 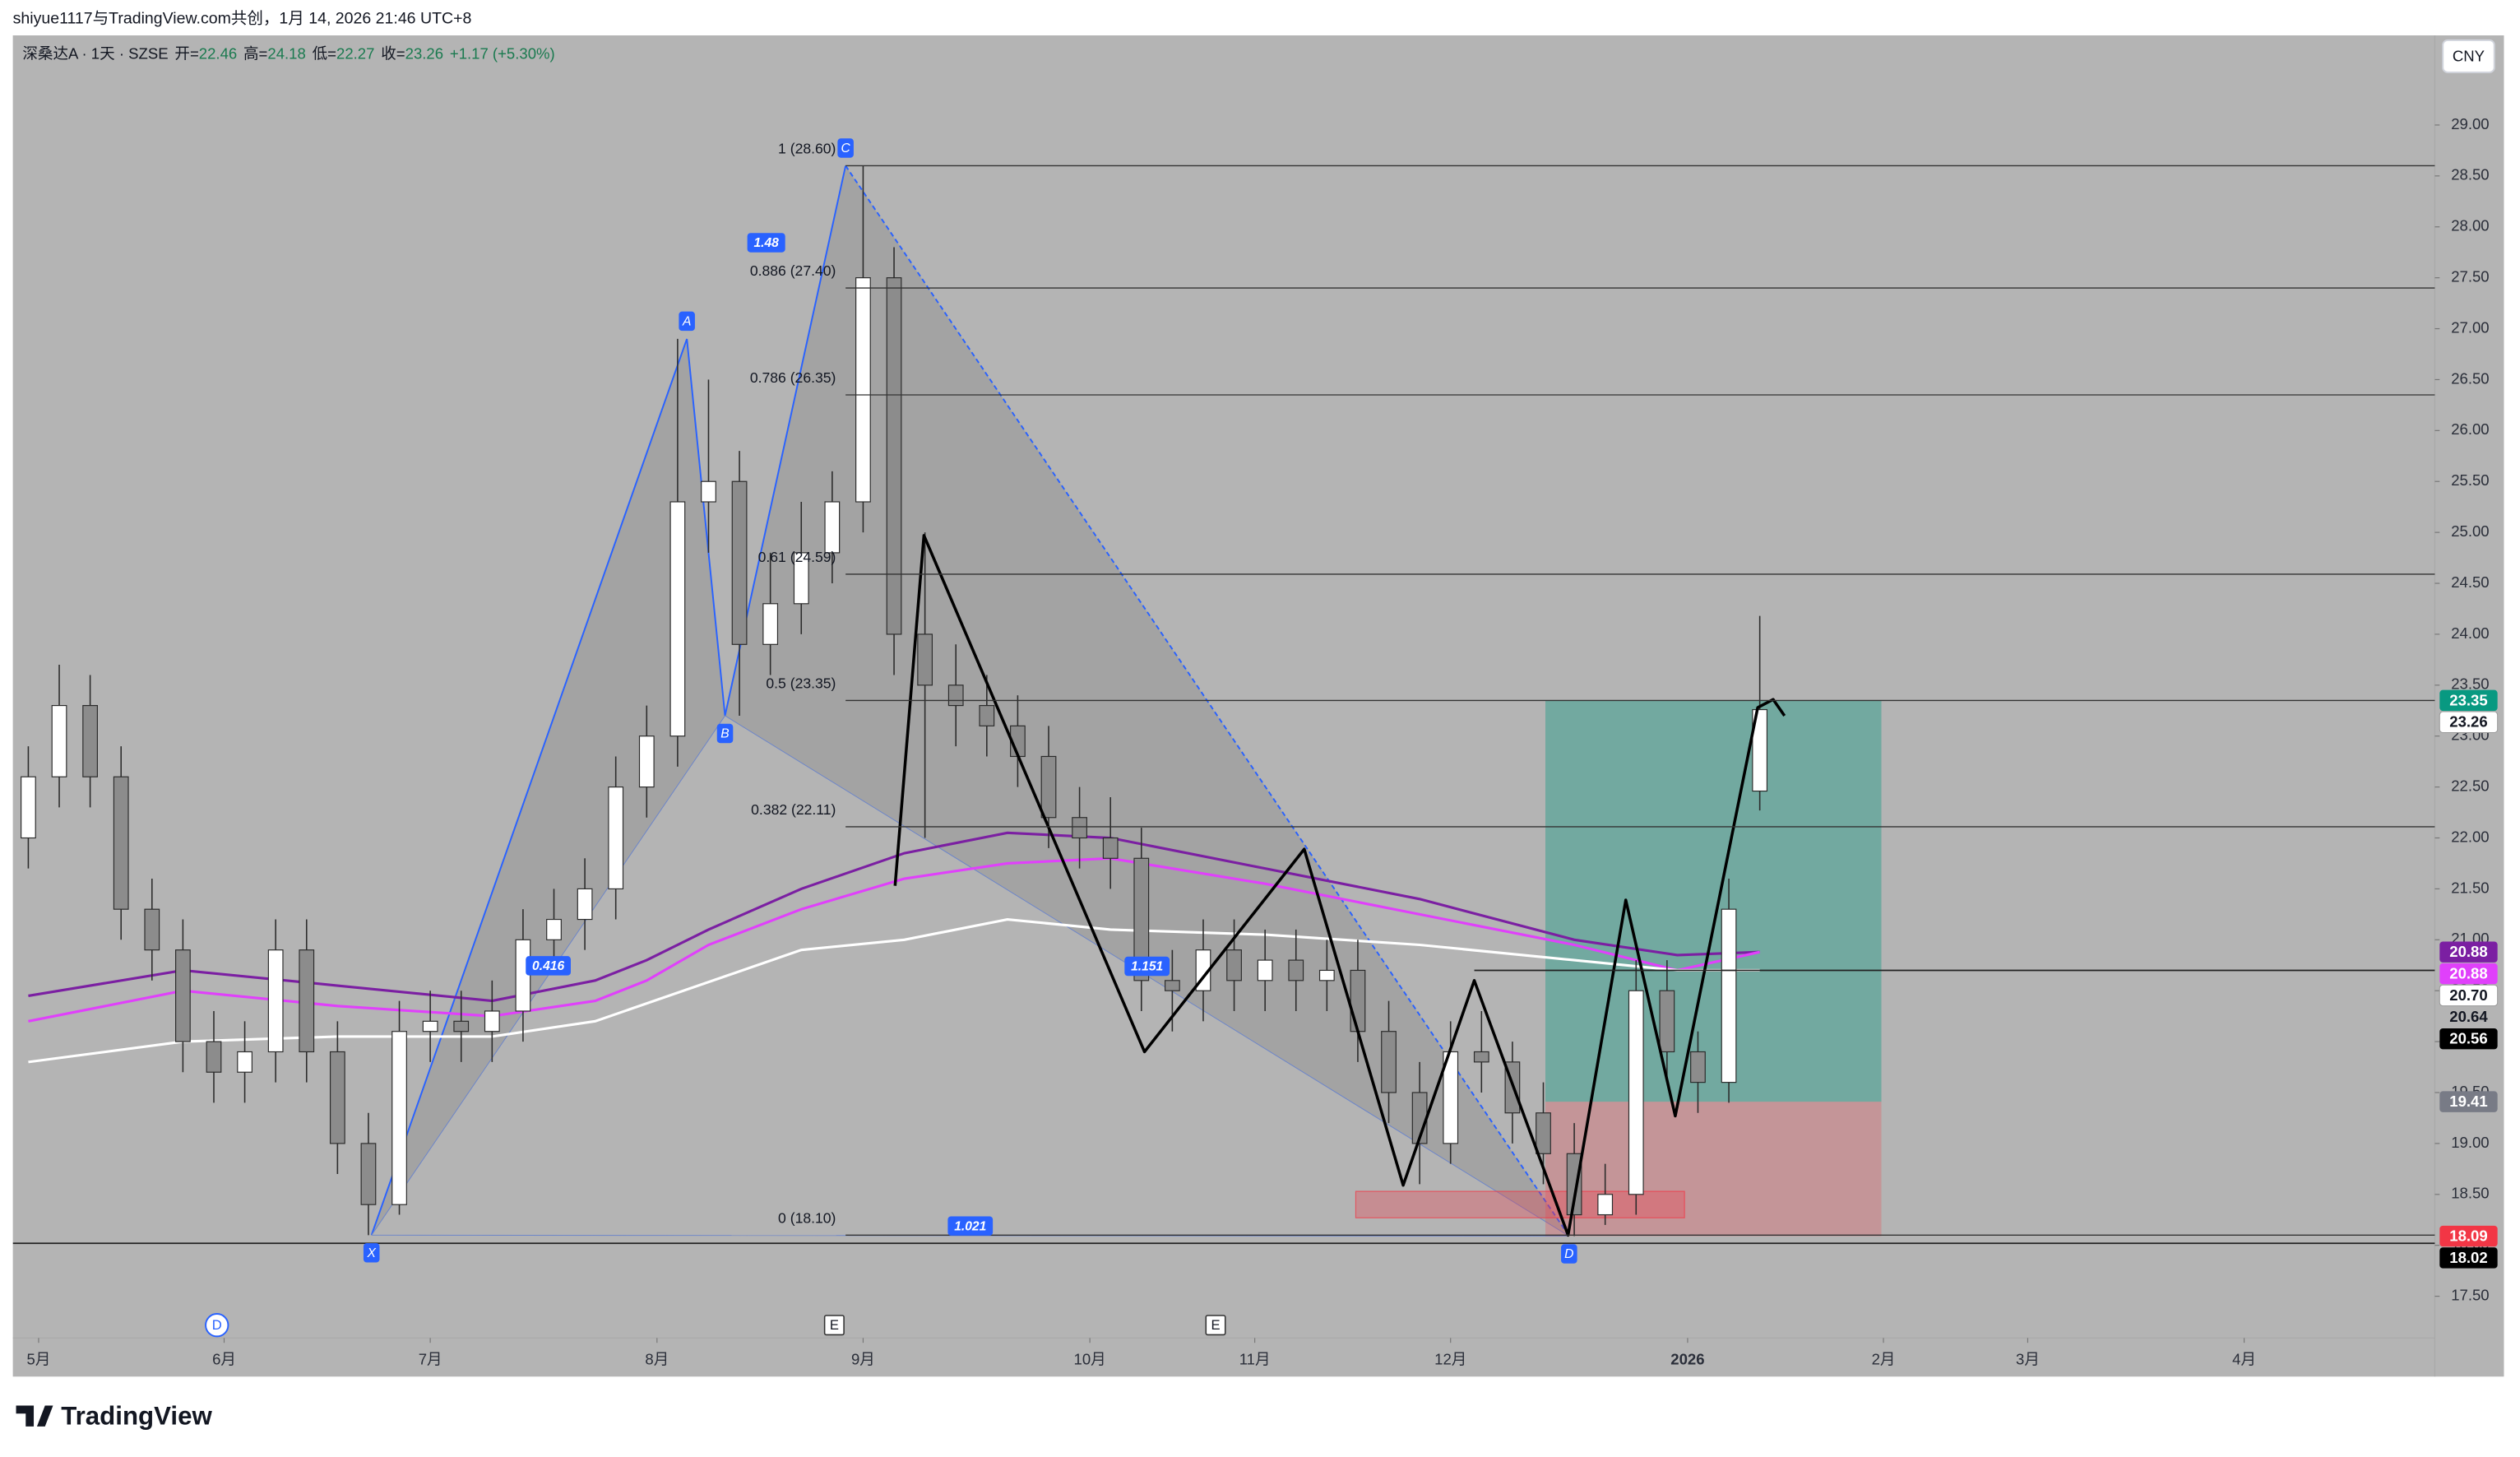 I want to click on price-badge-label: 19.41, so click(x=2468, y=1101).